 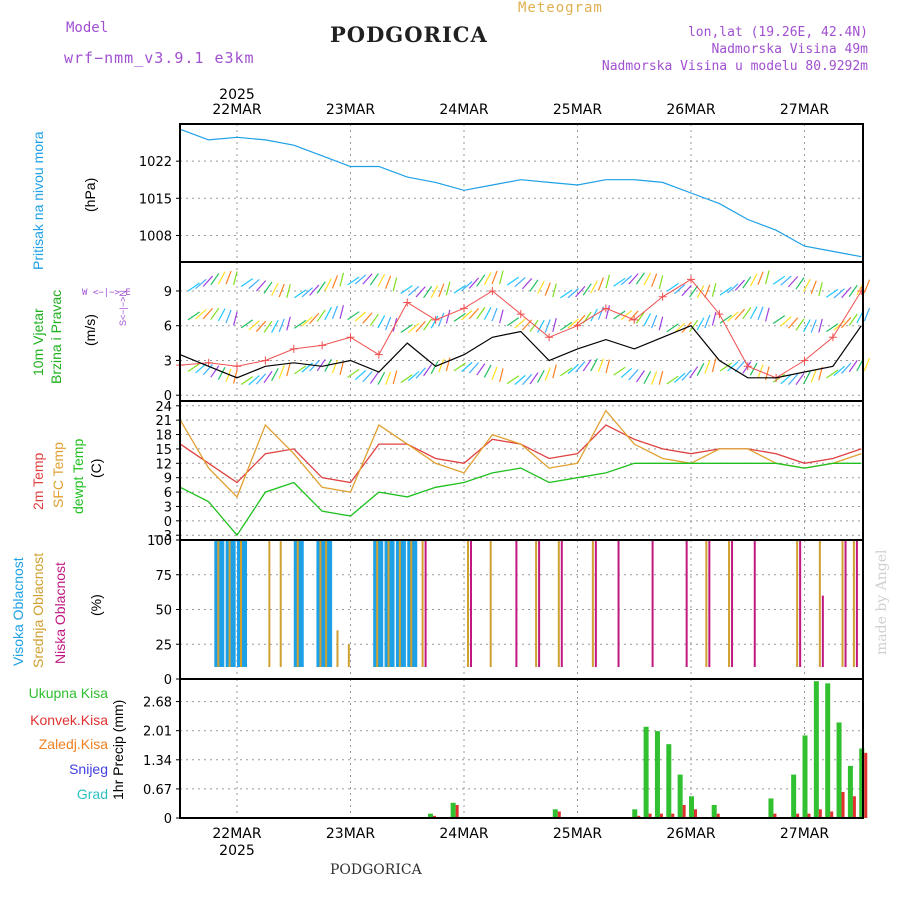 What do you see at coordinates (163, 464) in the screenshot?
I see `y-tick-label: 12` at bounding box center [163, 464].